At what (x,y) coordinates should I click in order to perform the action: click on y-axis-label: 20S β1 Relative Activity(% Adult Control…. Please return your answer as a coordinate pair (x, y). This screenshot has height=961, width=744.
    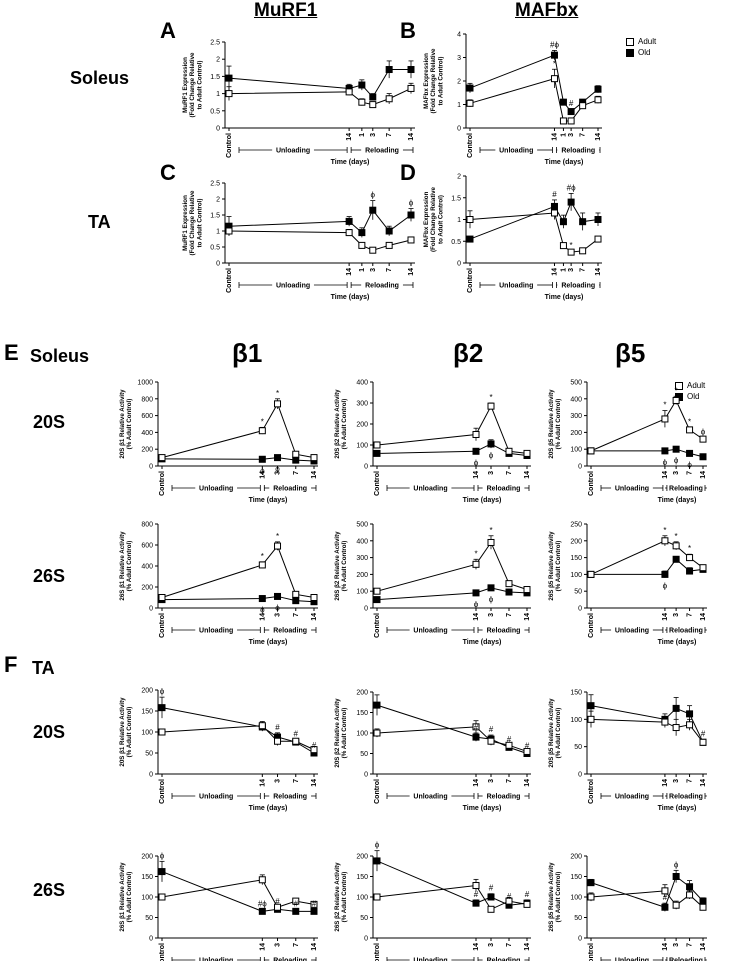
    Looking at the image, I should click on (126, 424).